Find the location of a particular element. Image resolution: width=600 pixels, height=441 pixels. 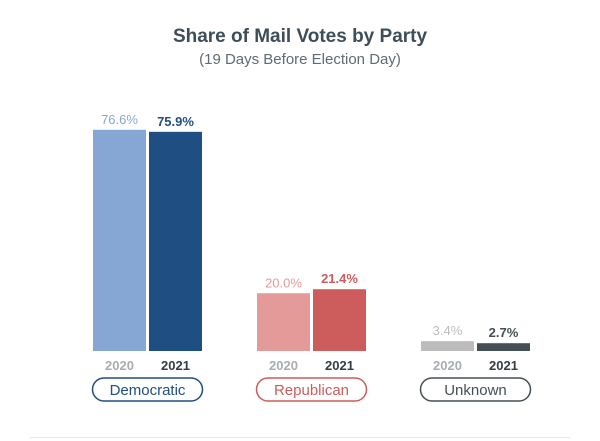

category-label-republican: Republican is located at coordinates (311, 390).